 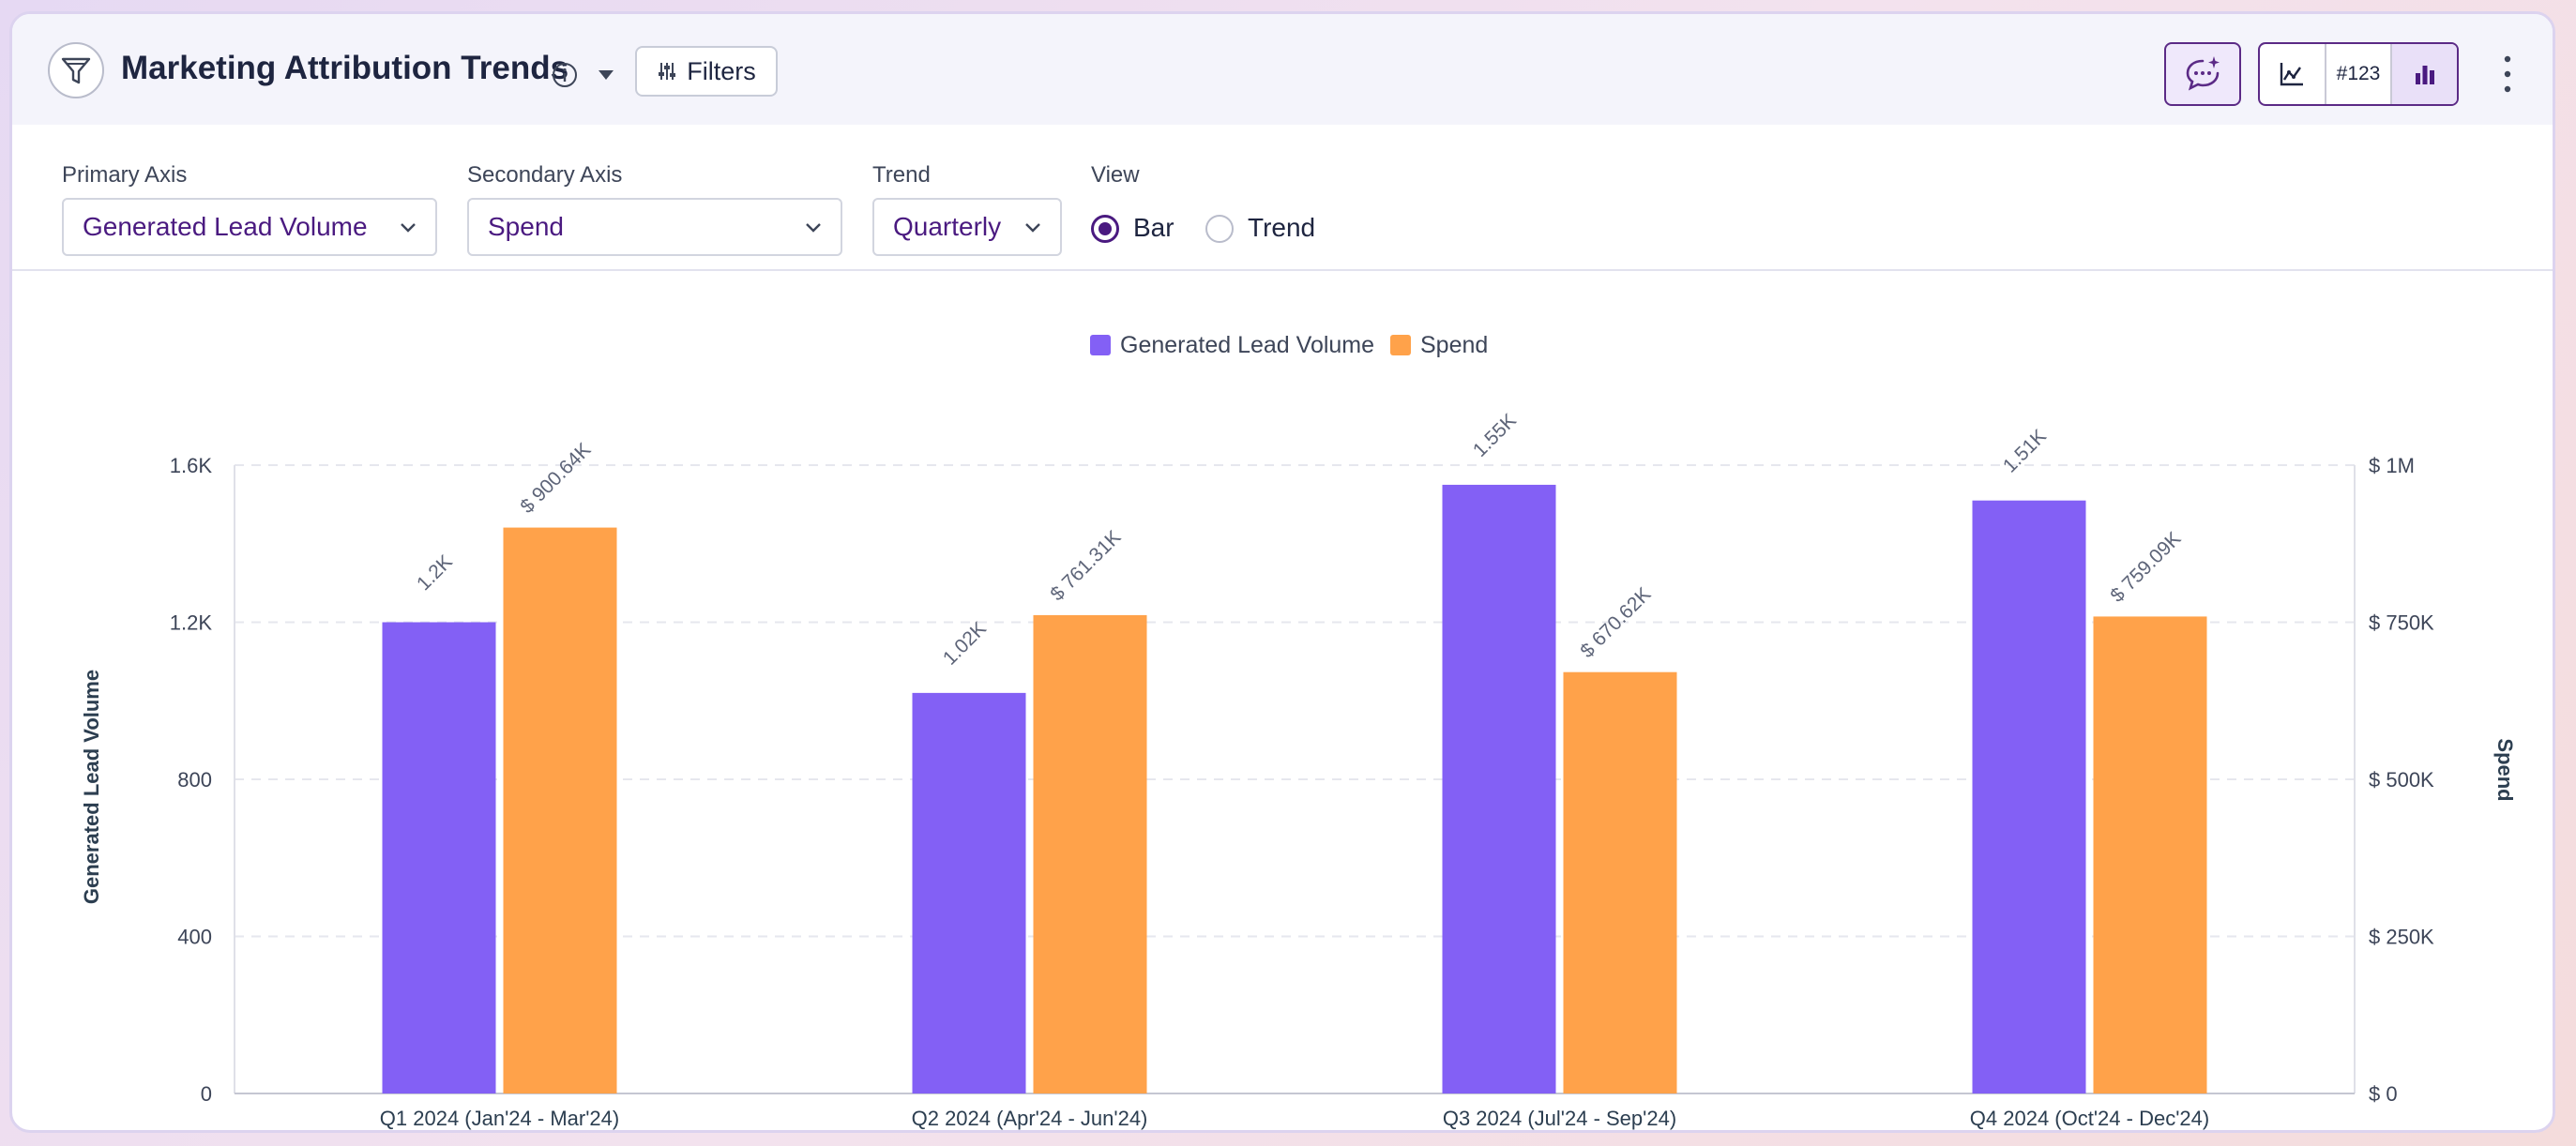 I want to click on y-tick-label-left: 800, so click(x=194, y=780).